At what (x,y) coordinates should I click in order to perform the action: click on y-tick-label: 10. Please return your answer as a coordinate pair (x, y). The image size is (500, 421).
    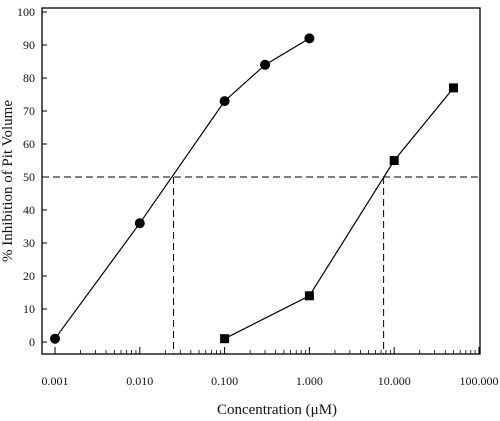
    Looking at the image, I should click on (29, 309).